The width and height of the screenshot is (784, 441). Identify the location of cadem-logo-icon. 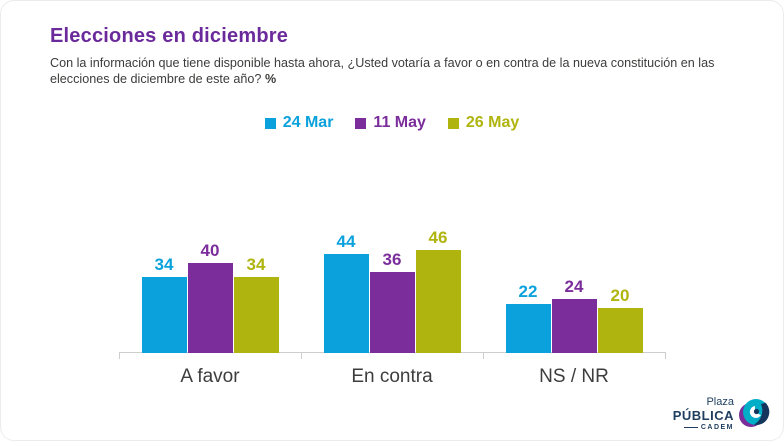
(754, 413).